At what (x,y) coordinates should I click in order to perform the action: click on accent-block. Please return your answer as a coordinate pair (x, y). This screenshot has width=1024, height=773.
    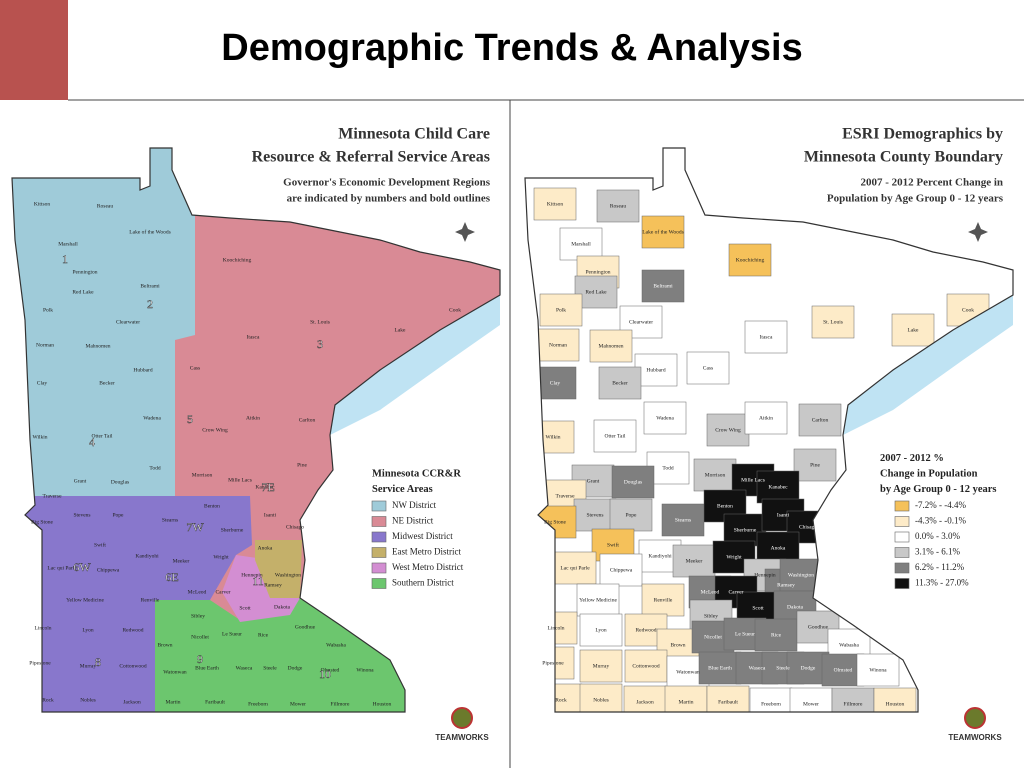
    Looking at the image, I should click on (34, 50).